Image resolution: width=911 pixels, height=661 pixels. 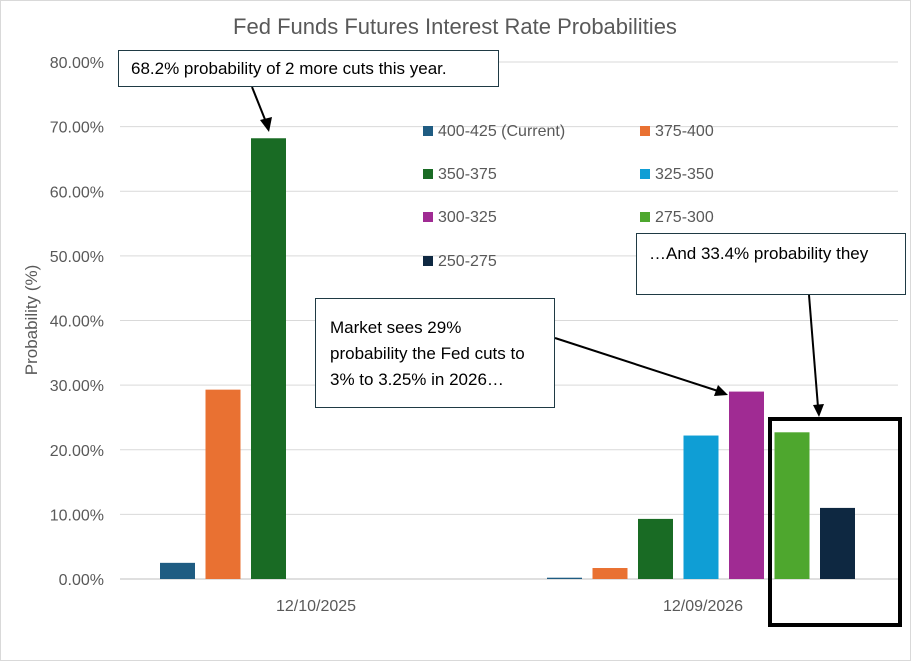 I want to click on legend-label: 275-300, so click(x=684, y=217).